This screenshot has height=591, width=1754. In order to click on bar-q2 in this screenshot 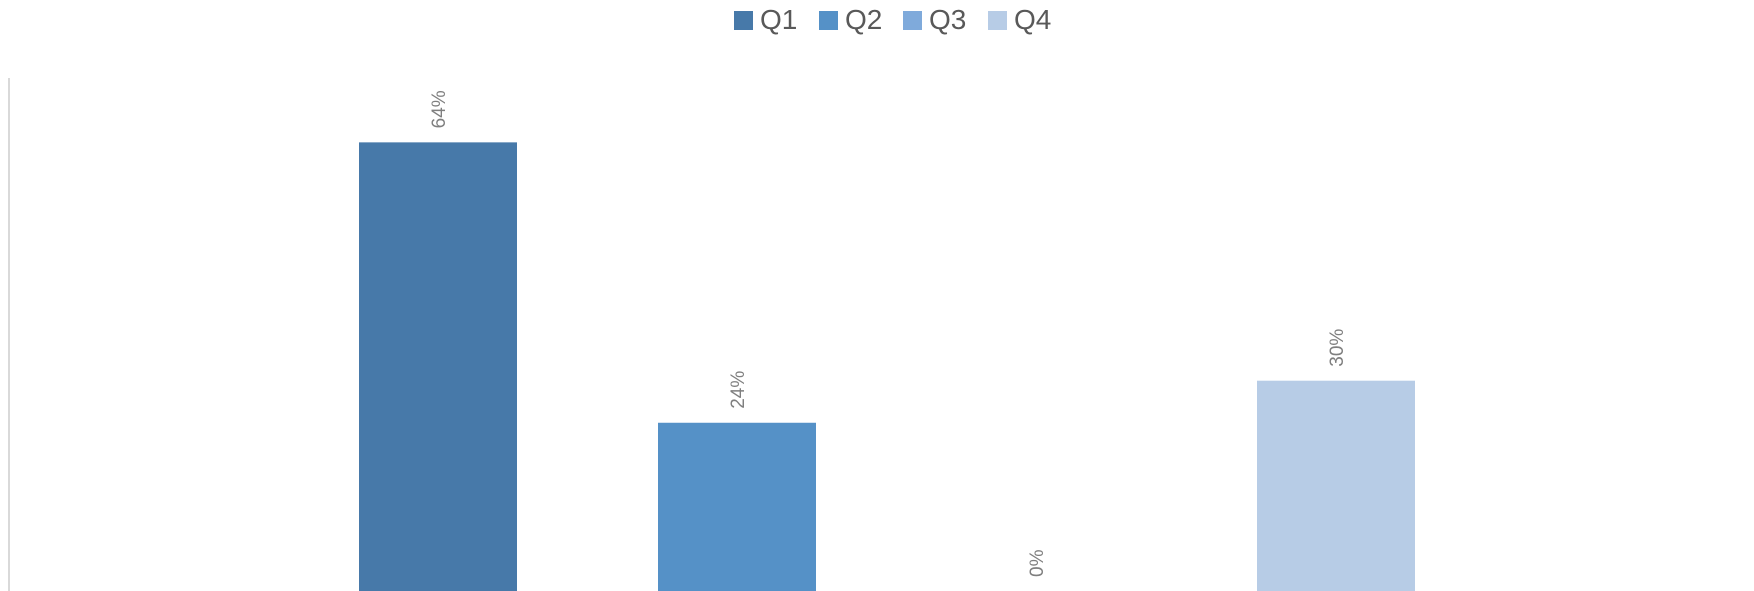, I will do `click(737, 506)`.